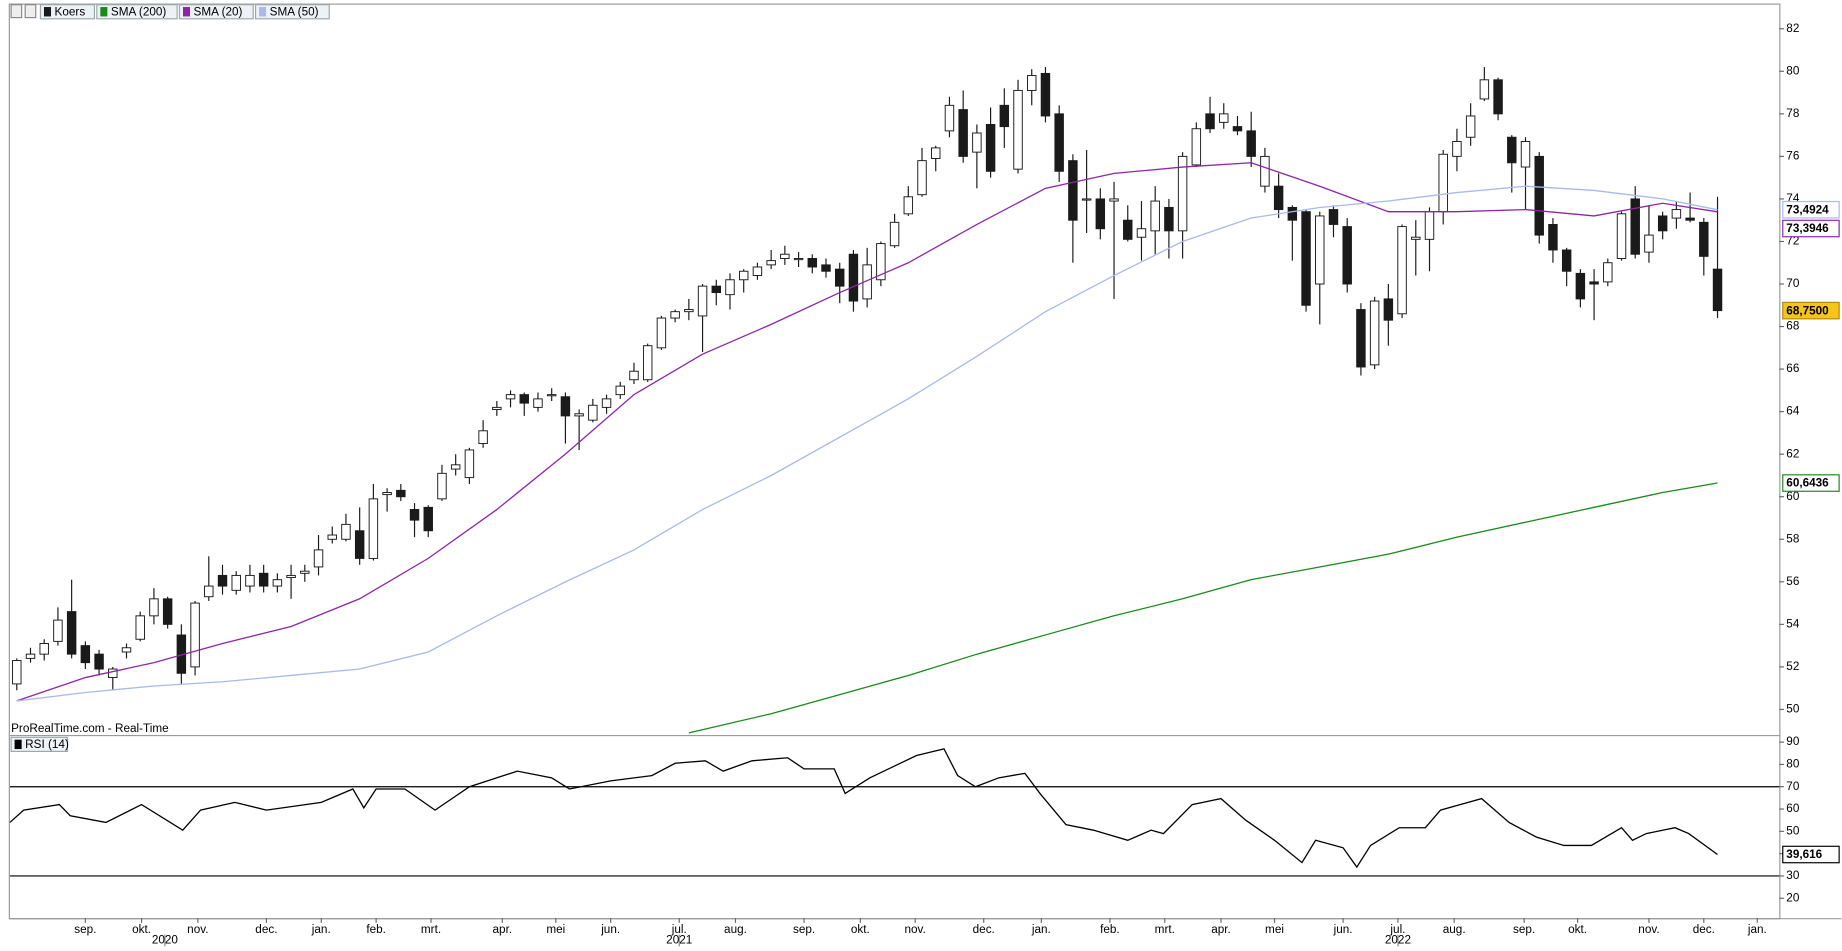 This screenshot has width=1842, height=951. I want to click on y-tick-label: 76, so click(1793, 155).